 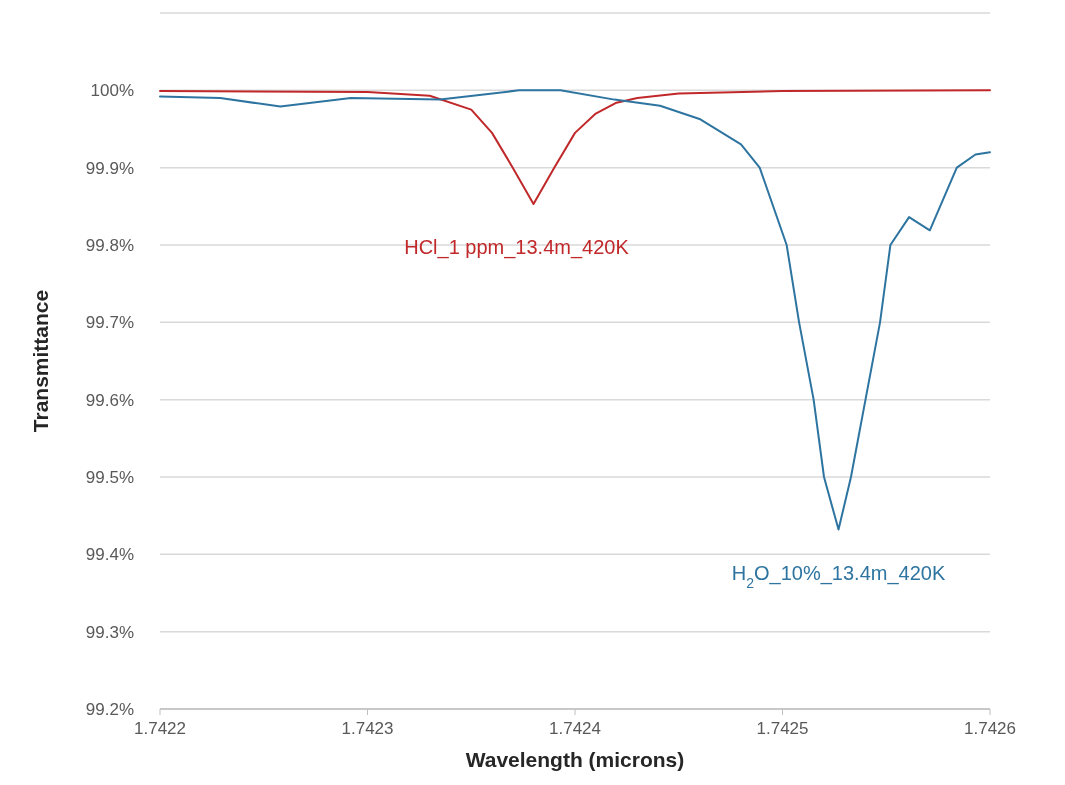 What do you see at coordinates (990, 728) in the screenshot?
I see `x-tick-label: 1.7426` at bounding box center [990, 728].